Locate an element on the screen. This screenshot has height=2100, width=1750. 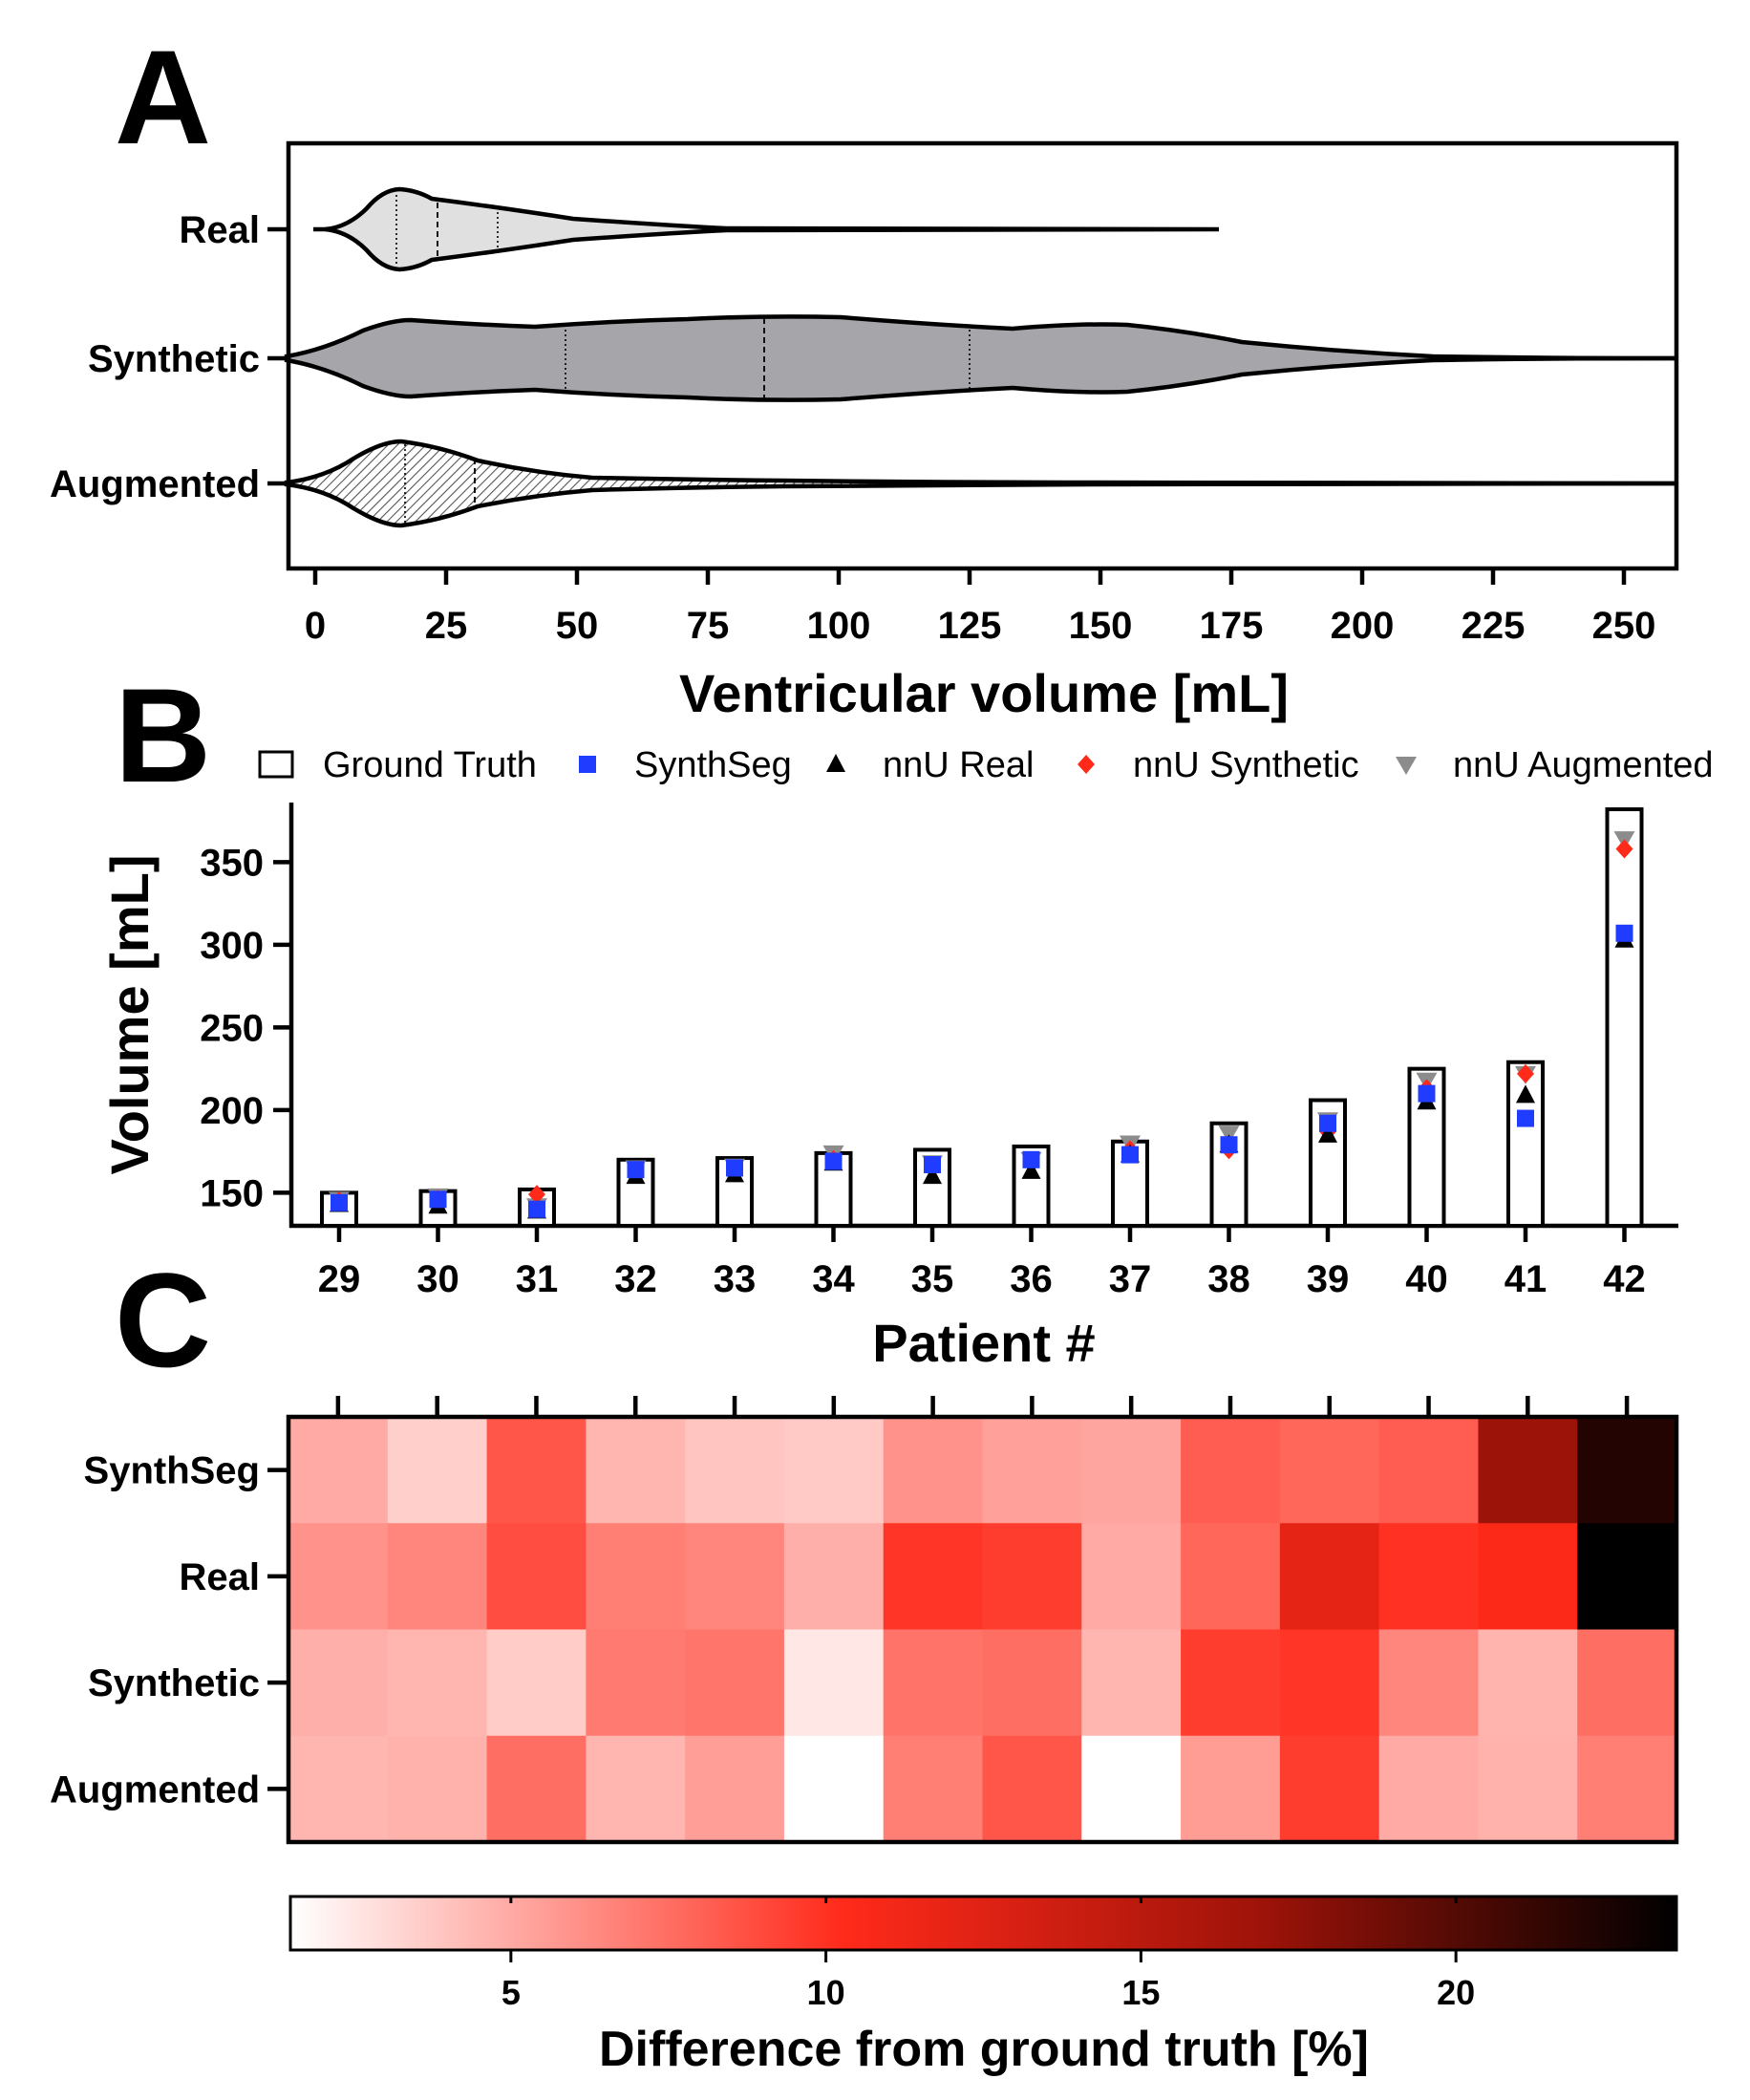
violin-label-synthetic: Synthetic is located at coordinates (174, 359).